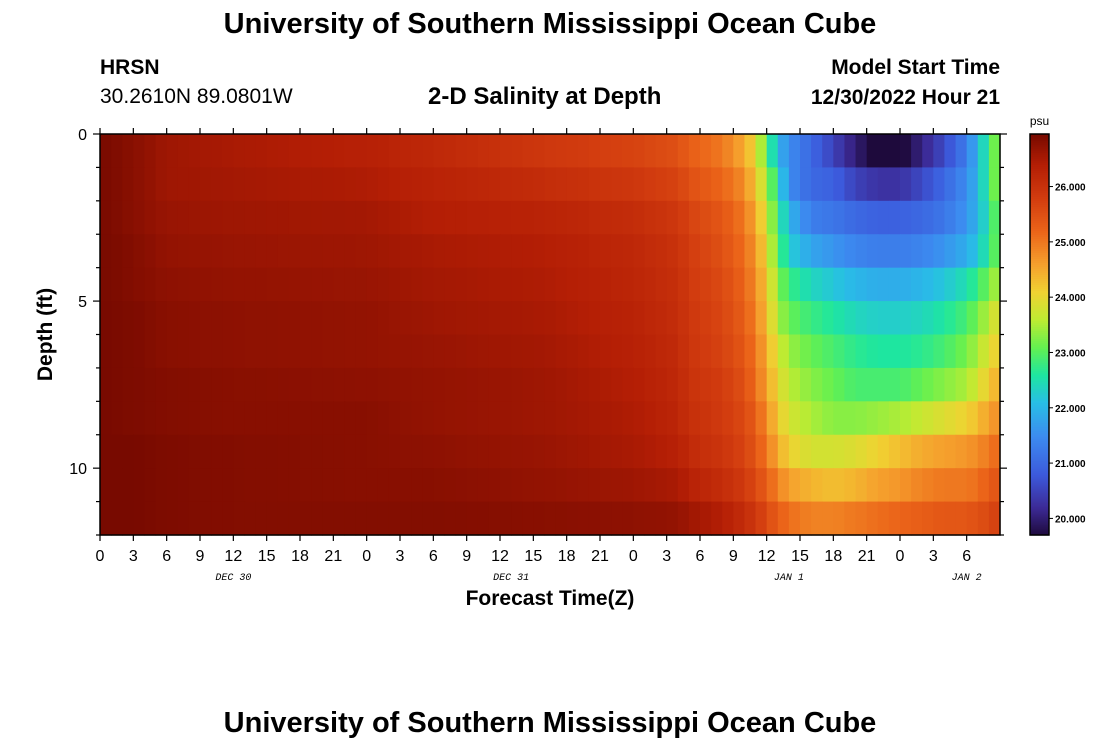 The width and height of the screenshot is (1100, 750). What do you see at coordinates (82, 302) in the screenshot?
I see `y-tick-label: 5` at bounding box center [82, 302].